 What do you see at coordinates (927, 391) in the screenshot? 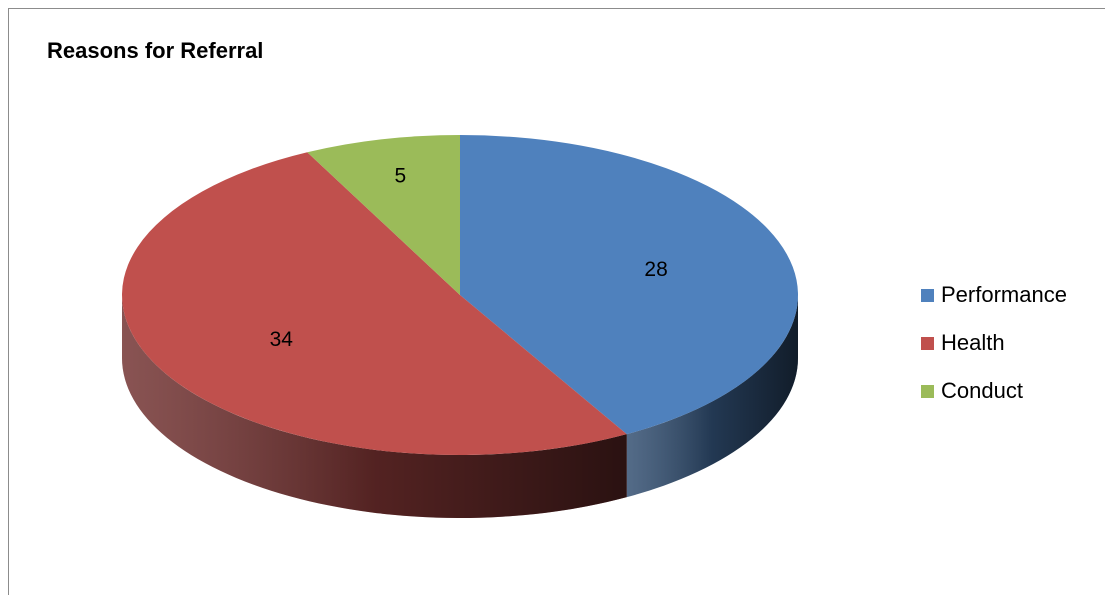
I see `legend-swatch-conduct` at bounding box center [927, 391].